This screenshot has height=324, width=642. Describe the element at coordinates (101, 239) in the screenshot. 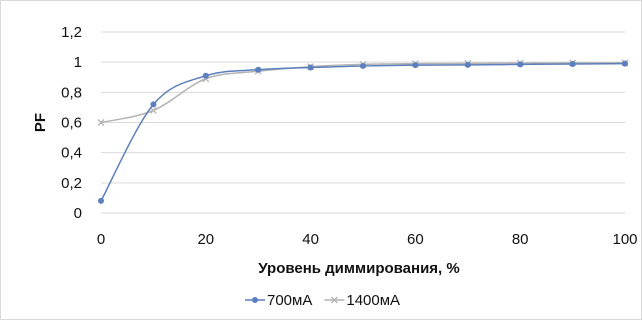

I see `x-tick-label: 0` at that location.